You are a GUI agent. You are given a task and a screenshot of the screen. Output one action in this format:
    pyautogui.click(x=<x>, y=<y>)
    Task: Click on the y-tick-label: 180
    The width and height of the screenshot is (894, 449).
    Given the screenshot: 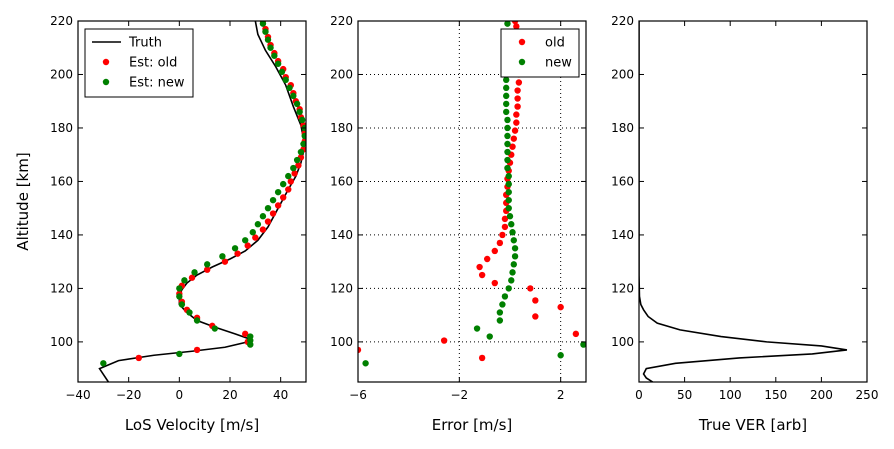 What is the action you would take?
    pyautogui.click(x=341, y=128)
    